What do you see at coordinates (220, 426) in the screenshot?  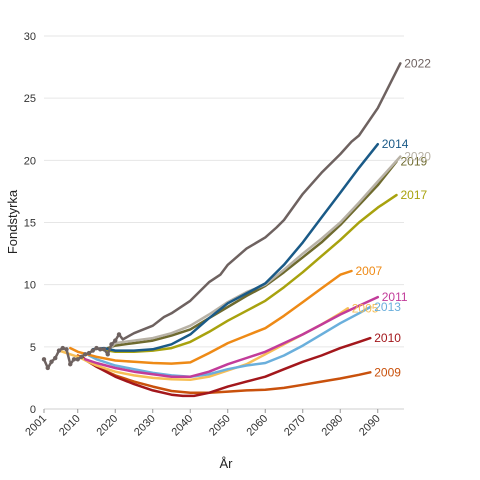 I see `x-tick-label: 2050` at bounding box center [220, 426].